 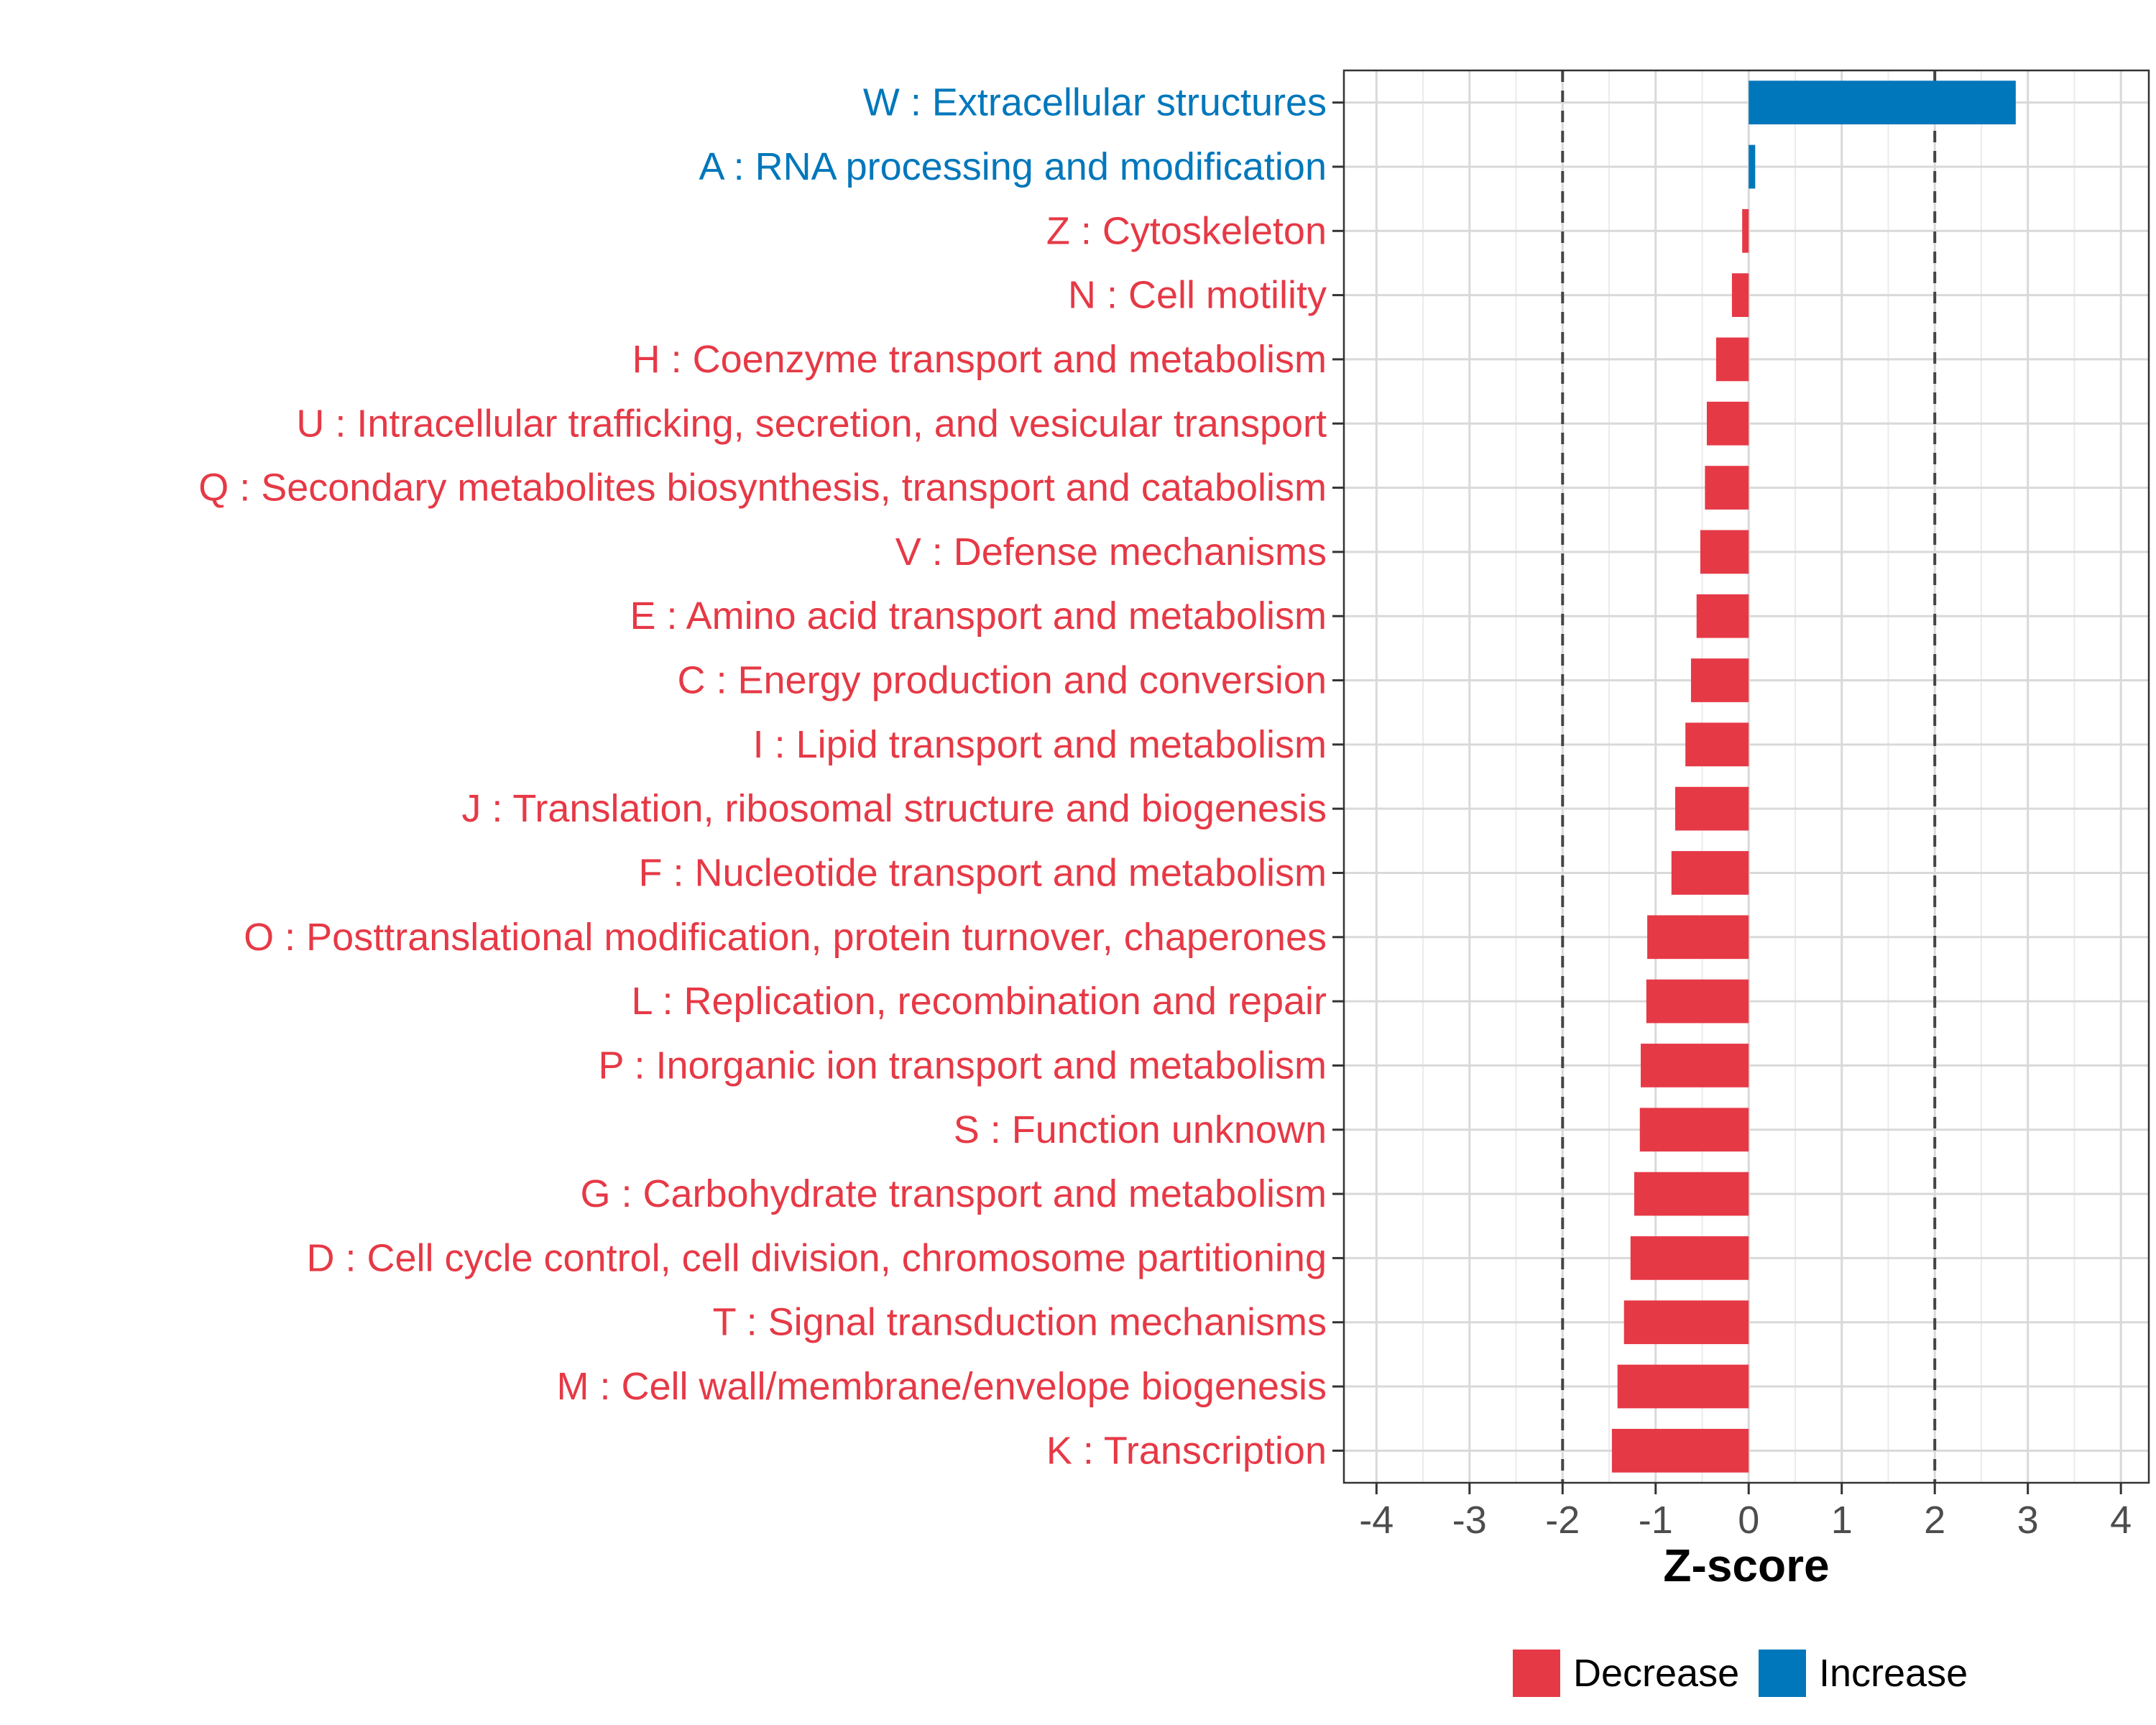 What do you see at coordinates (980, 359) in the screenshot?
I see `category-label: H : Coenzyme transport and metabolism` at bounding box center [980, 359].